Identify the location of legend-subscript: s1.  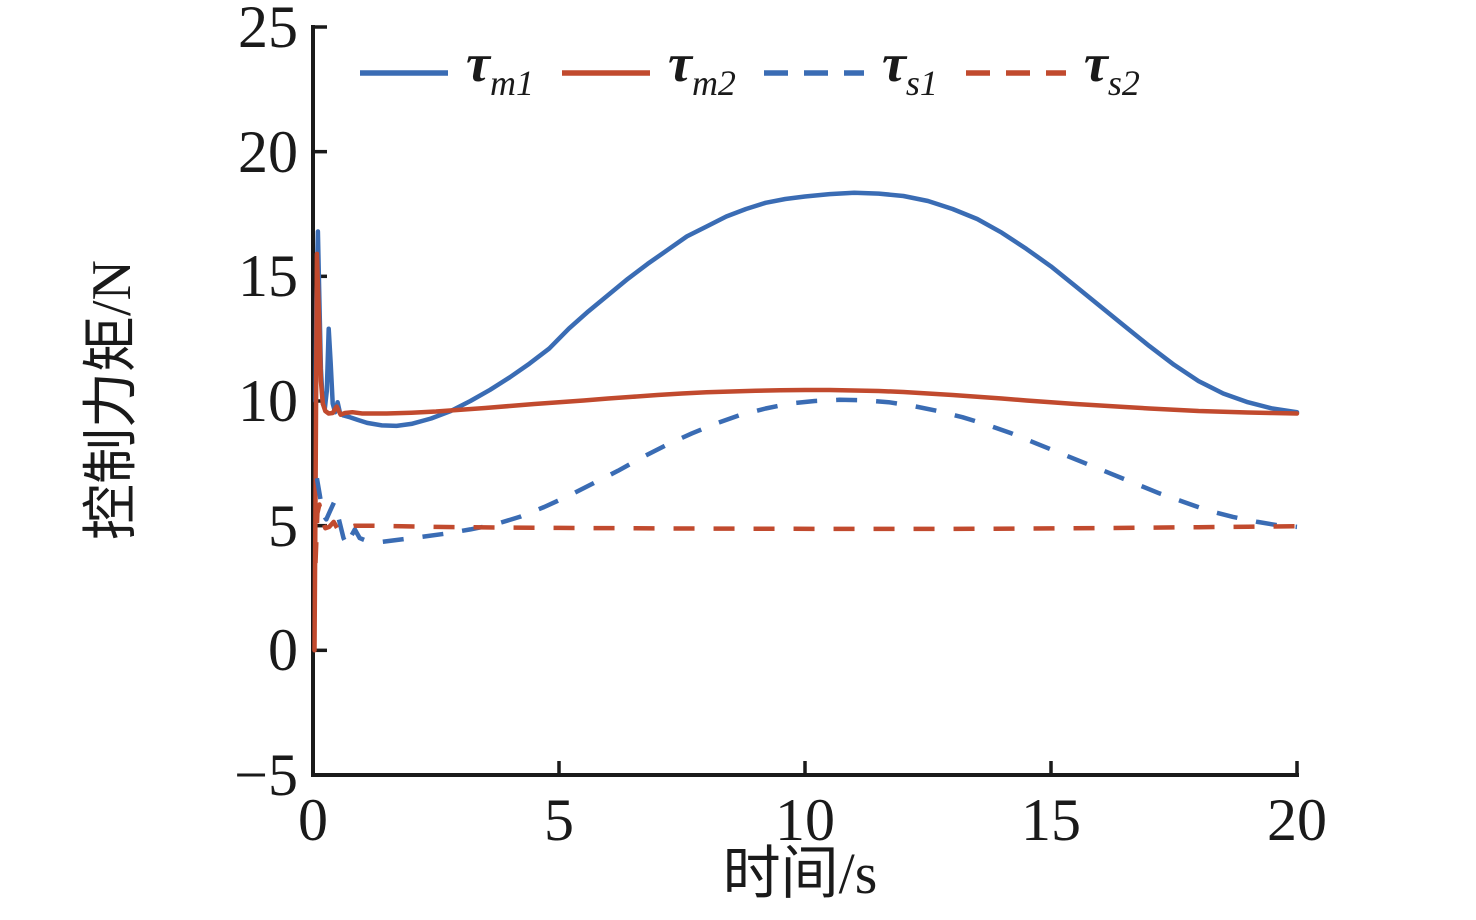
(921, 83).